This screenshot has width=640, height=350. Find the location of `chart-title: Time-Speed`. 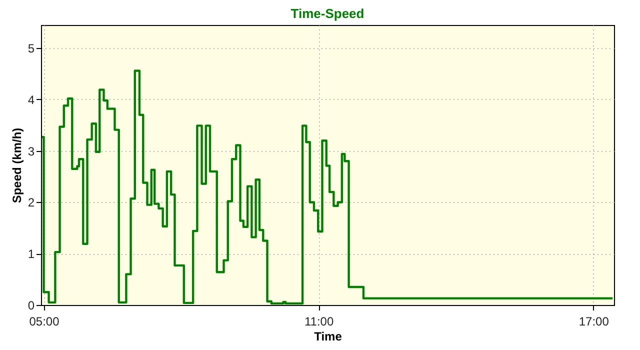

chart-title: Time-Speed is located at coordinates (327, 13).